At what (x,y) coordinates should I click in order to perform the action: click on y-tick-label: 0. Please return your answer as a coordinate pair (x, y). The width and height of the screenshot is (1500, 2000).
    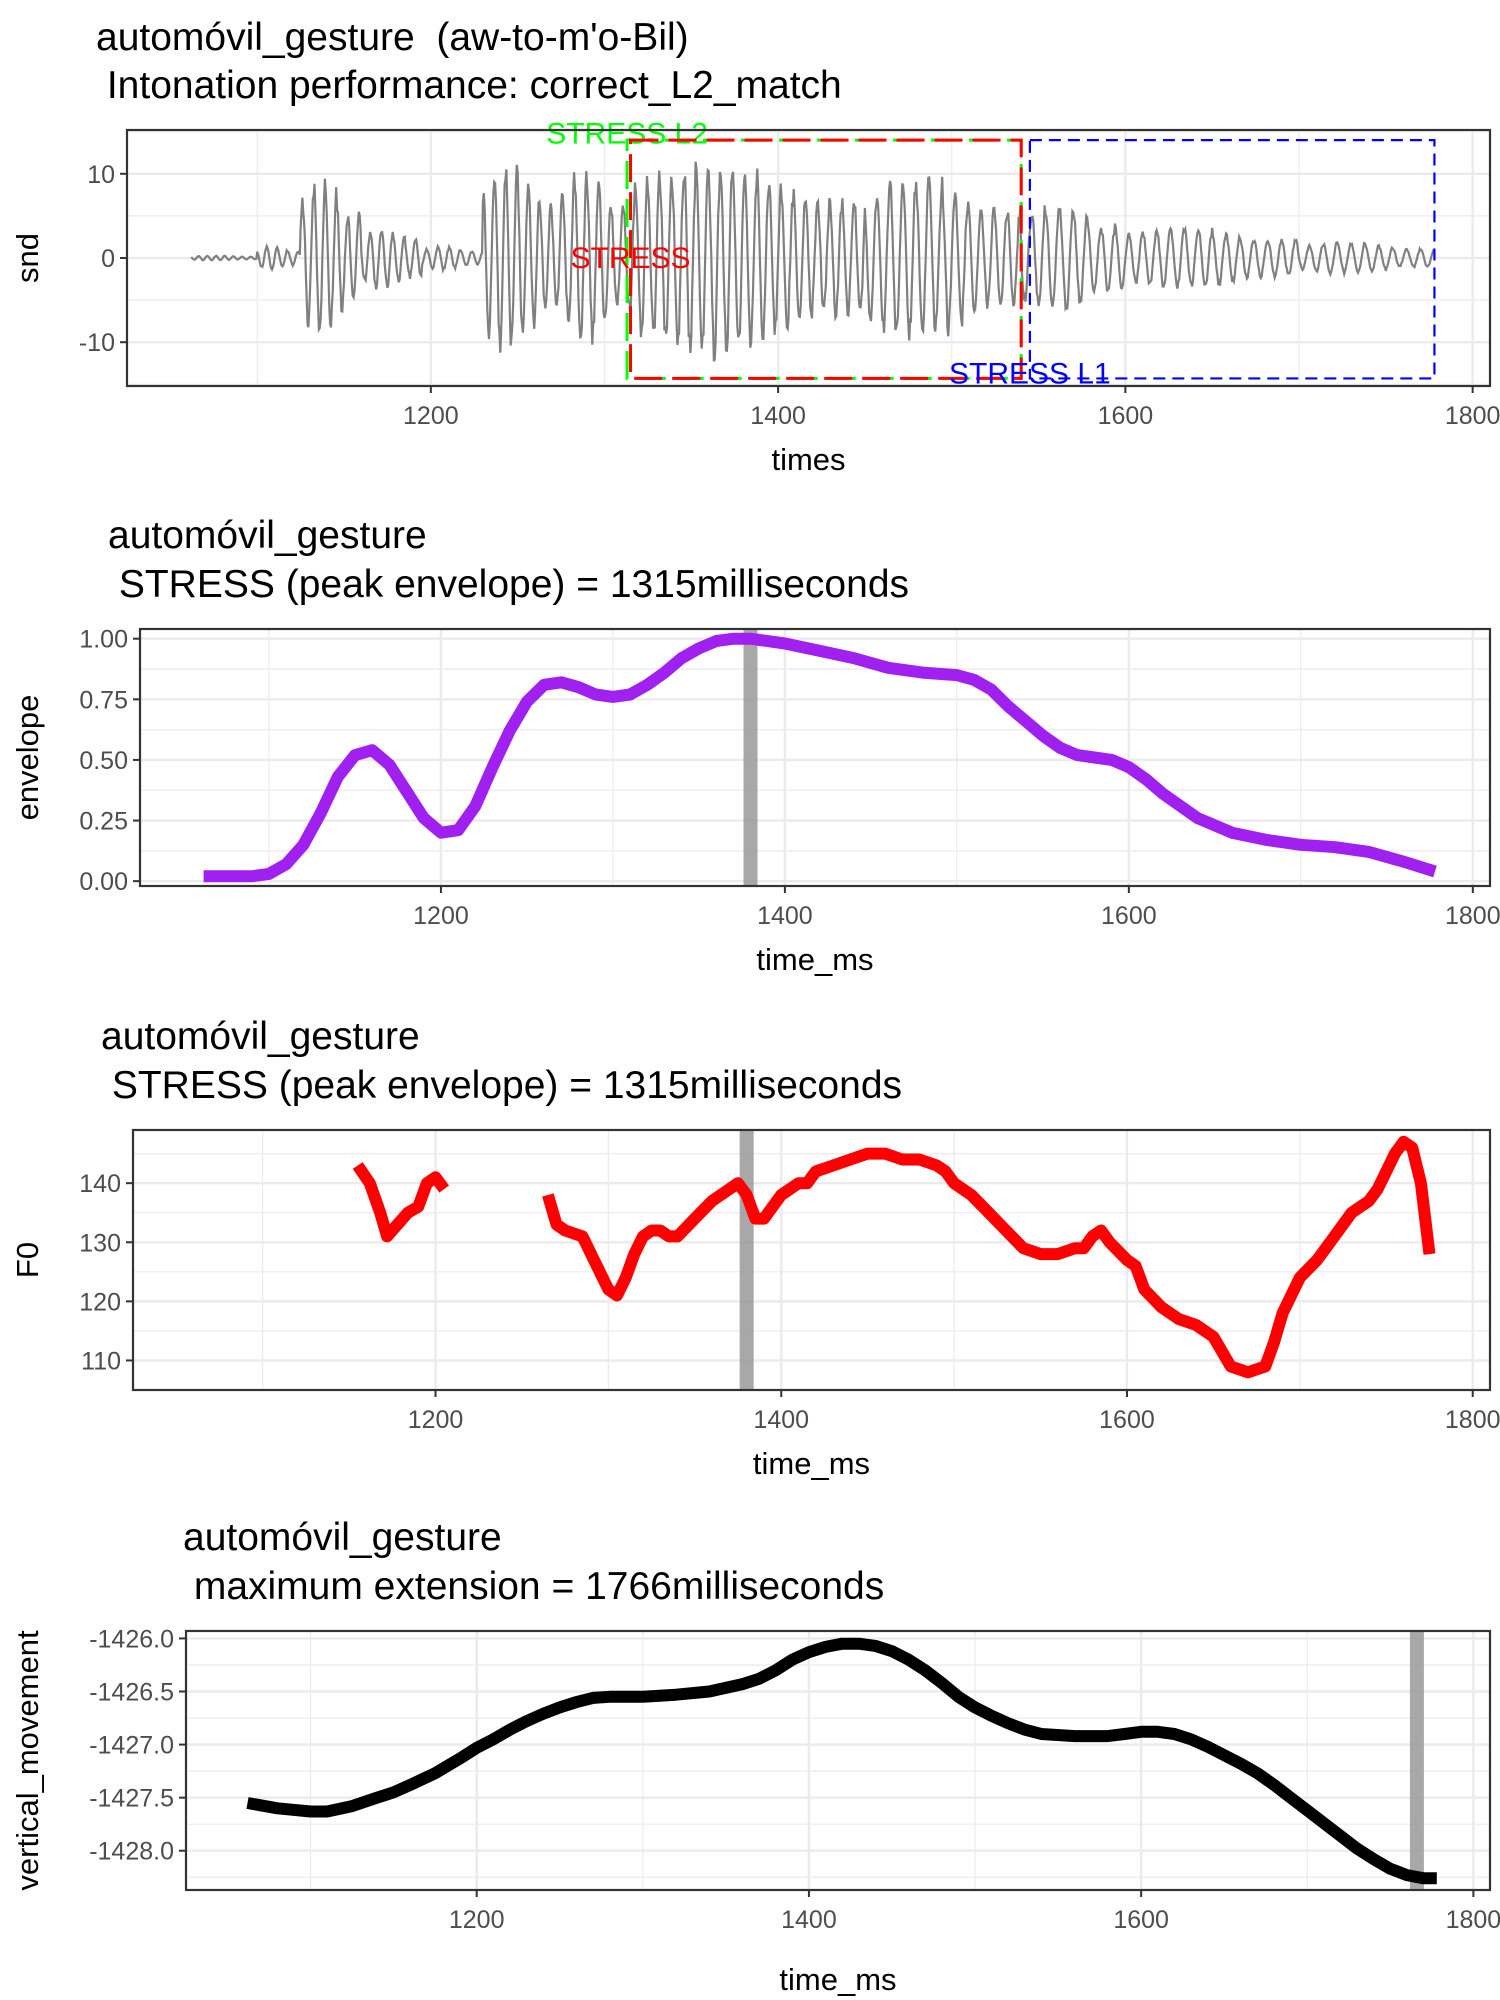
    Looking at the image, I should click on (108, 259).